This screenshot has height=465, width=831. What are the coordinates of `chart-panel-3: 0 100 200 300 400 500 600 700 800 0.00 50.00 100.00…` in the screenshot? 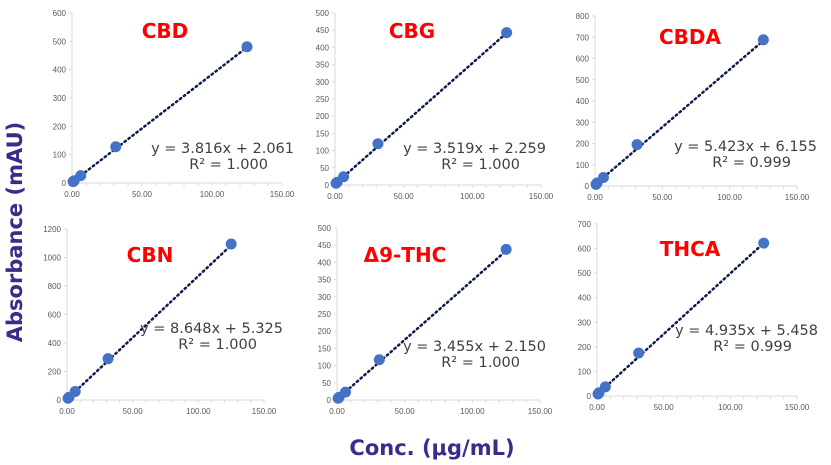 It's located at (696, 107).